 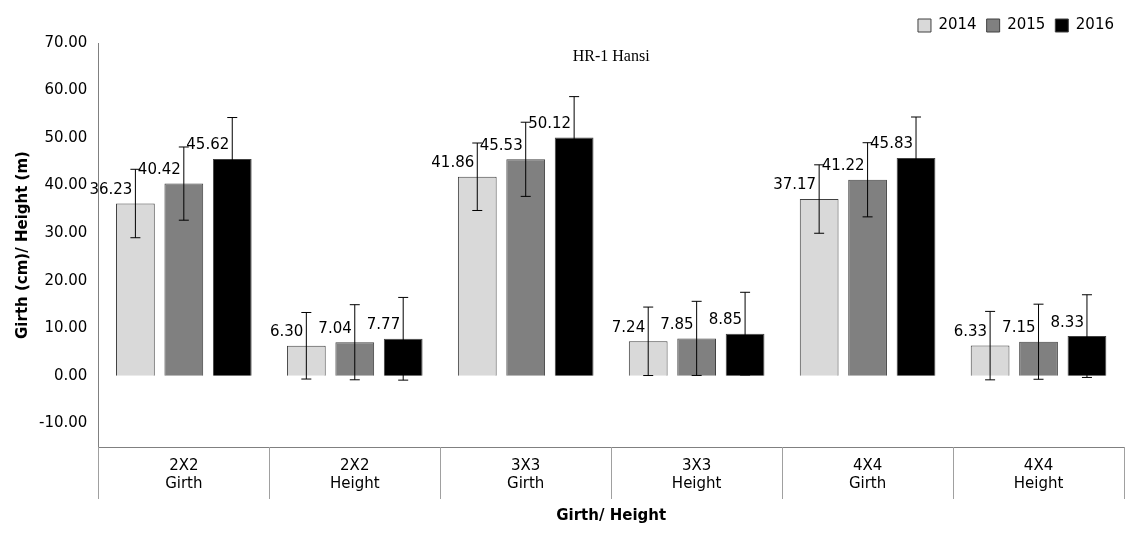 I want to click on legend-label: 2015, so click(x=1026, y=24).